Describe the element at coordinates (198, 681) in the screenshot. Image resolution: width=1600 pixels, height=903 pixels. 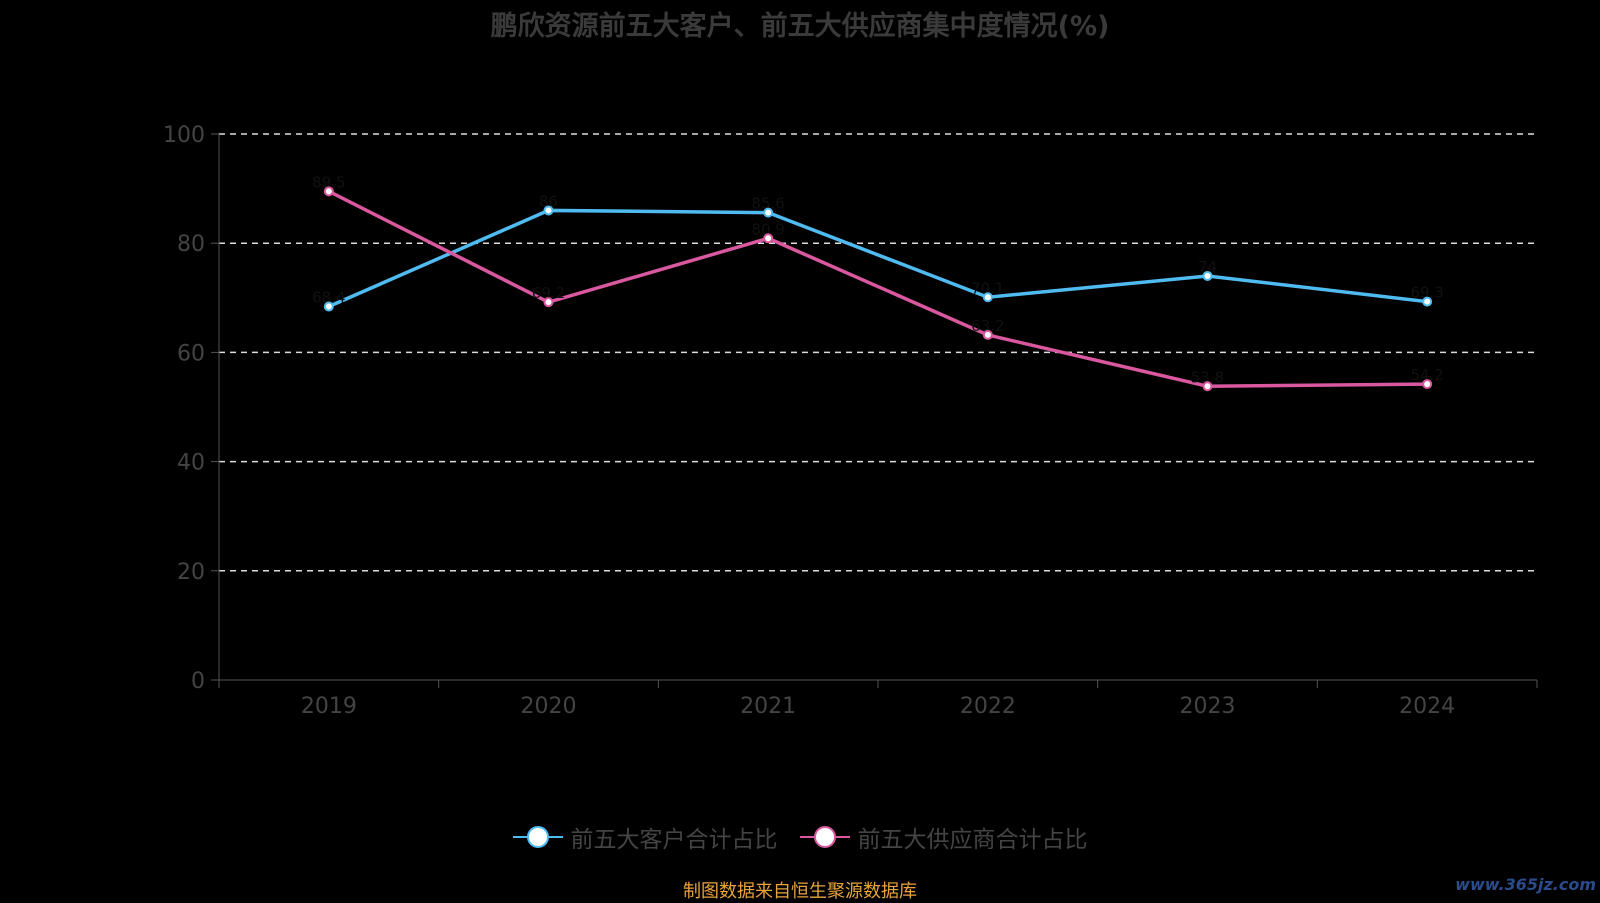
I see `y-tick-label: 0` at that location.